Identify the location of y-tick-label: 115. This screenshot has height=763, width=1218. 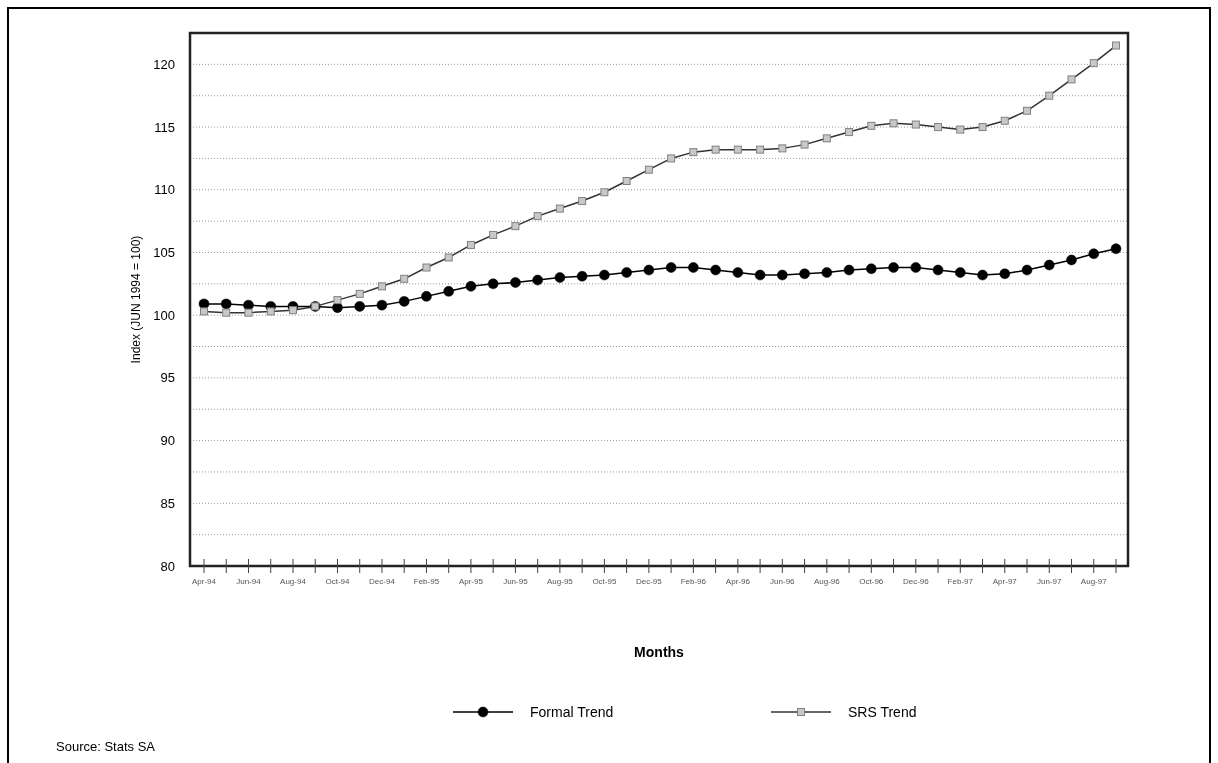
(164, 127).